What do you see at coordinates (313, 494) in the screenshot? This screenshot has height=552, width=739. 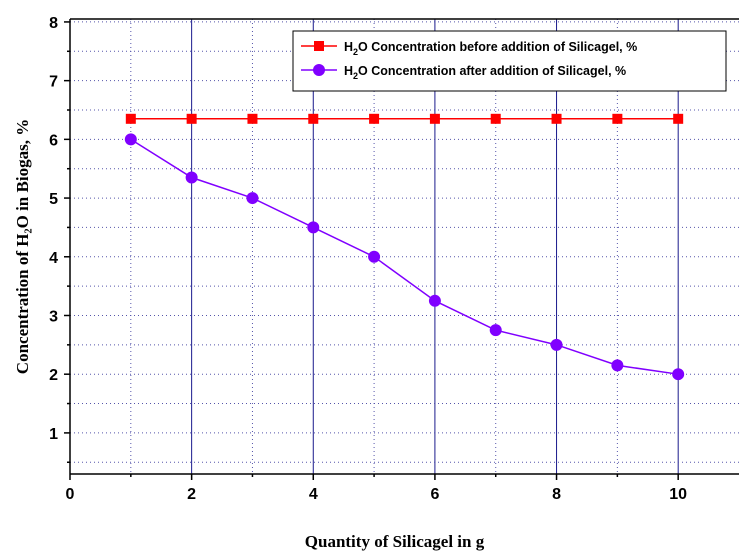 I see `x-tick-label: 4` at bounding box center [313, 494].